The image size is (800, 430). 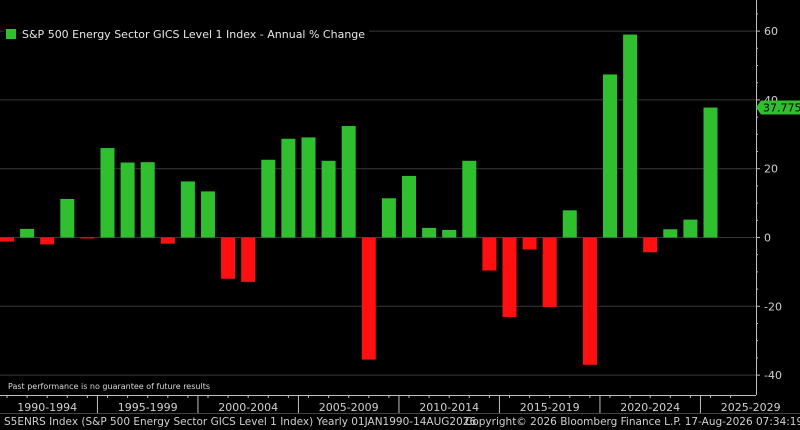 I want to click on bar-1990, so click(x=7, y=239).